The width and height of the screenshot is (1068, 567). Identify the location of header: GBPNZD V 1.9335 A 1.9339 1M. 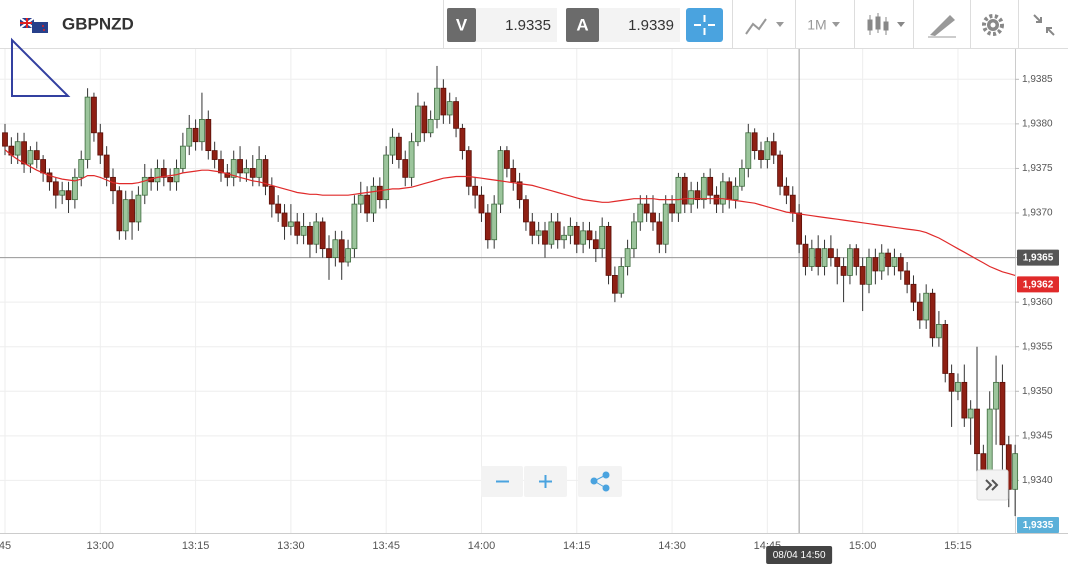
(534, 24).